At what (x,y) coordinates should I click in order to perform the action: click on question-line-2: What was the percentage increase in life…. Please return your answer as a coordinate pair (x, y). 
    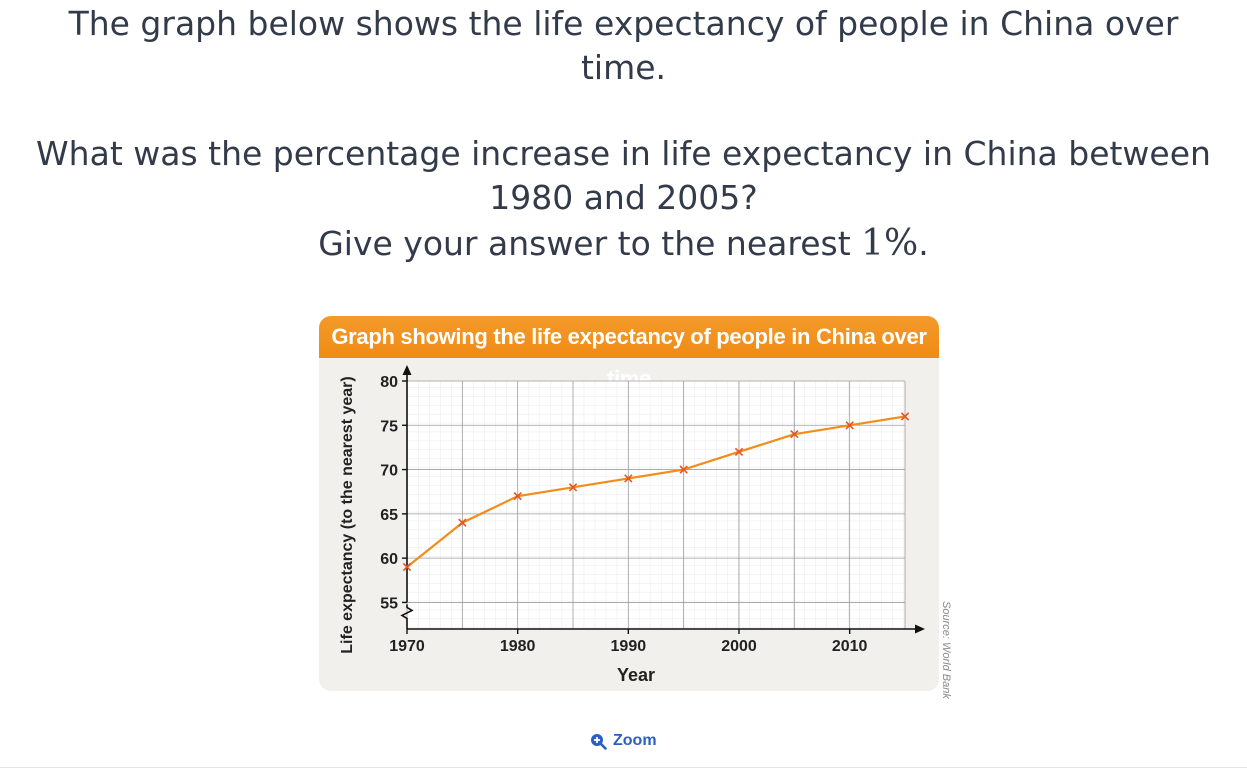
    Looking at the image, I should click on (623, 153).